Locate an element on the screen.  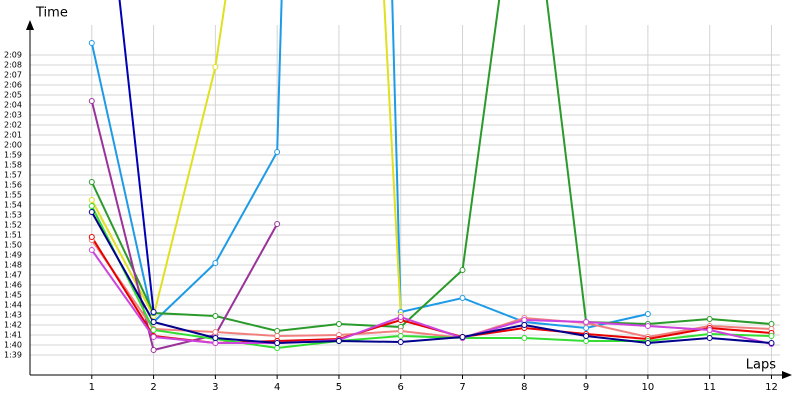
y-tick-label: 2:03 is located at coordinates (13, 115).